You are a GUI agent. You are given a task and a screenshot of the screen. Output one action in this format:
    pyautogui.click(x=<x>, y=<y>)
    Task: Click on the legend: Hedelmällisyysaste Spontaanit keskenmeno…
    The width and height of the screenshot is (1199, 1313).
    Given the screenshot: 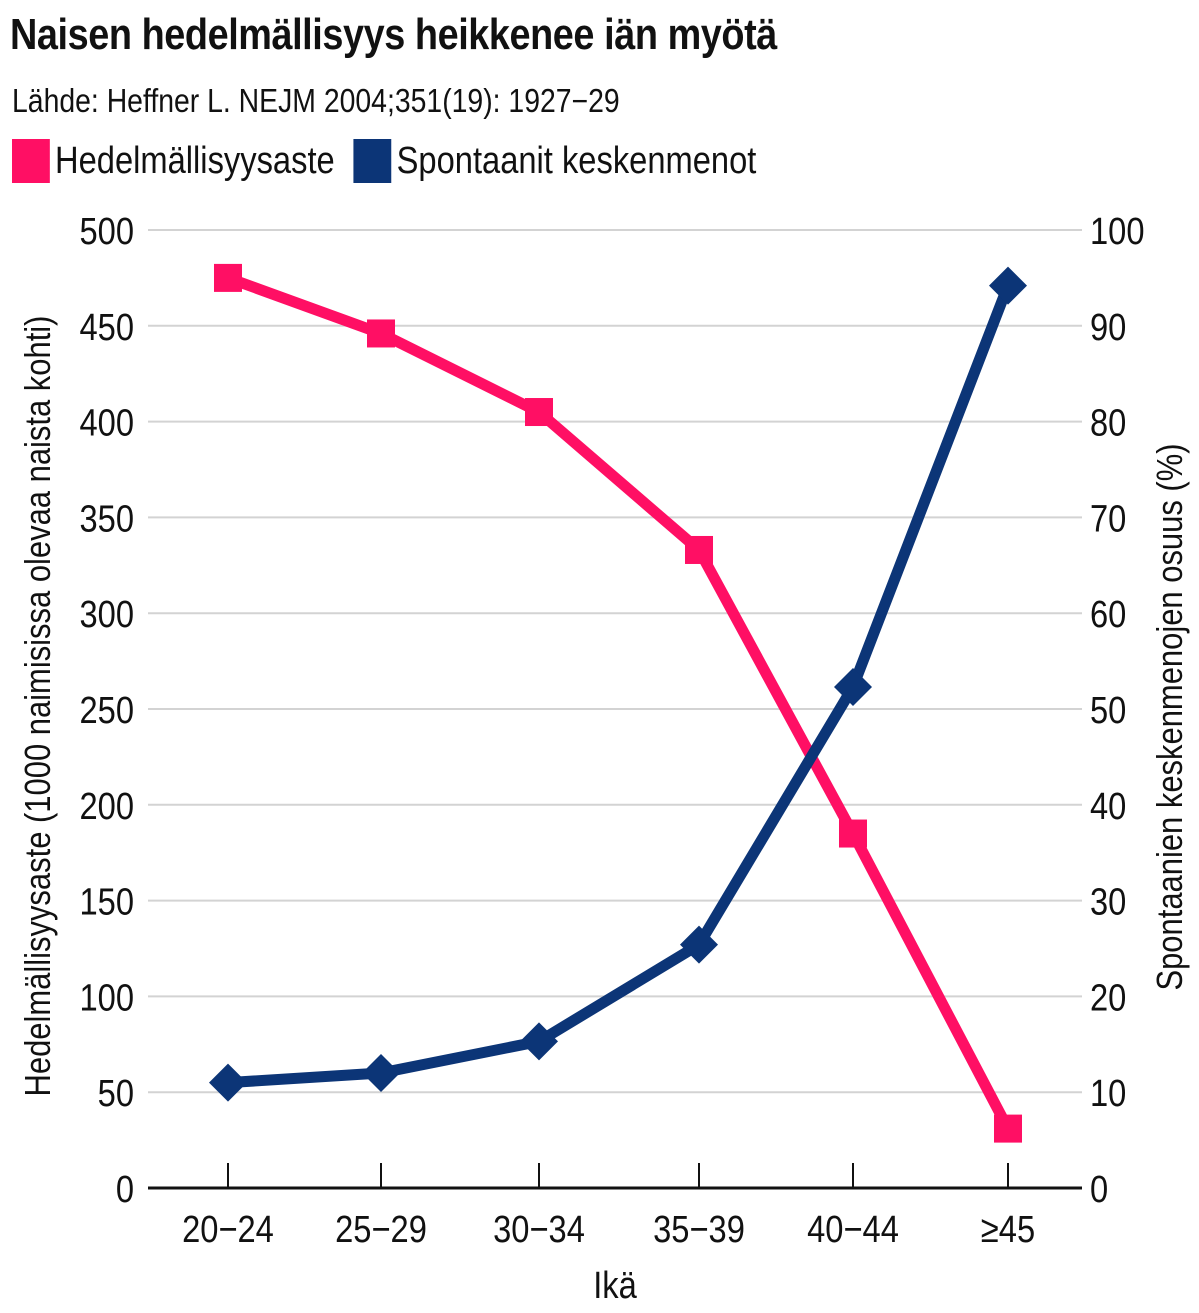 What is the action you would take?
    pyautogui.click(x=393, y=161)
    